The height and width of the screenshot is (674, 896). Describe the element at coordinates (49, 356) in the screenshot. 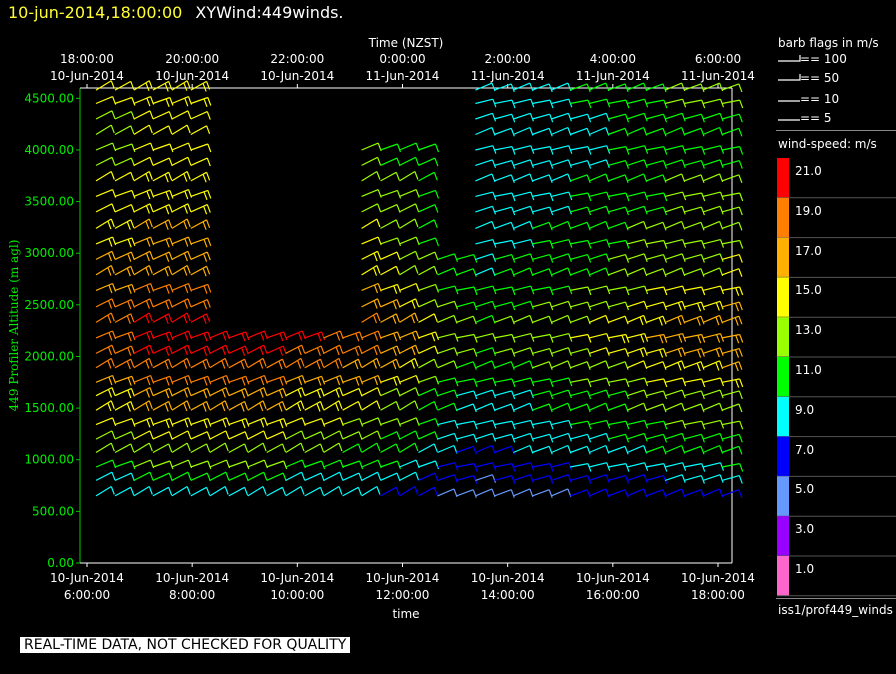

I see `y-tick-label: 2000.00` at that location.